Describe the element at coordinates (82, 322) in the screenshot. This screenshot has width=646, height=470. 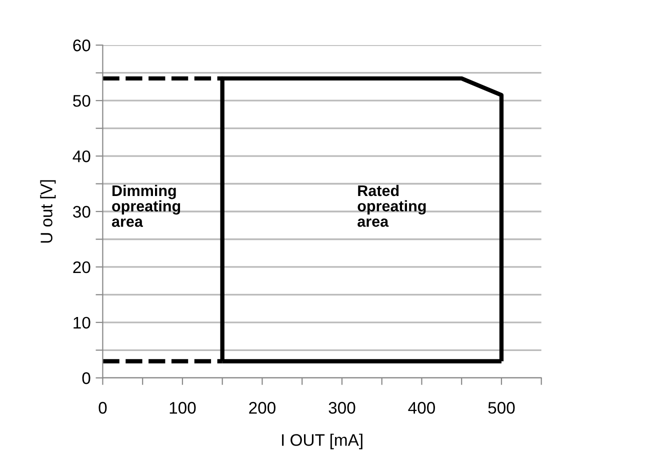
I see `y-tick-label: 10` at that location.